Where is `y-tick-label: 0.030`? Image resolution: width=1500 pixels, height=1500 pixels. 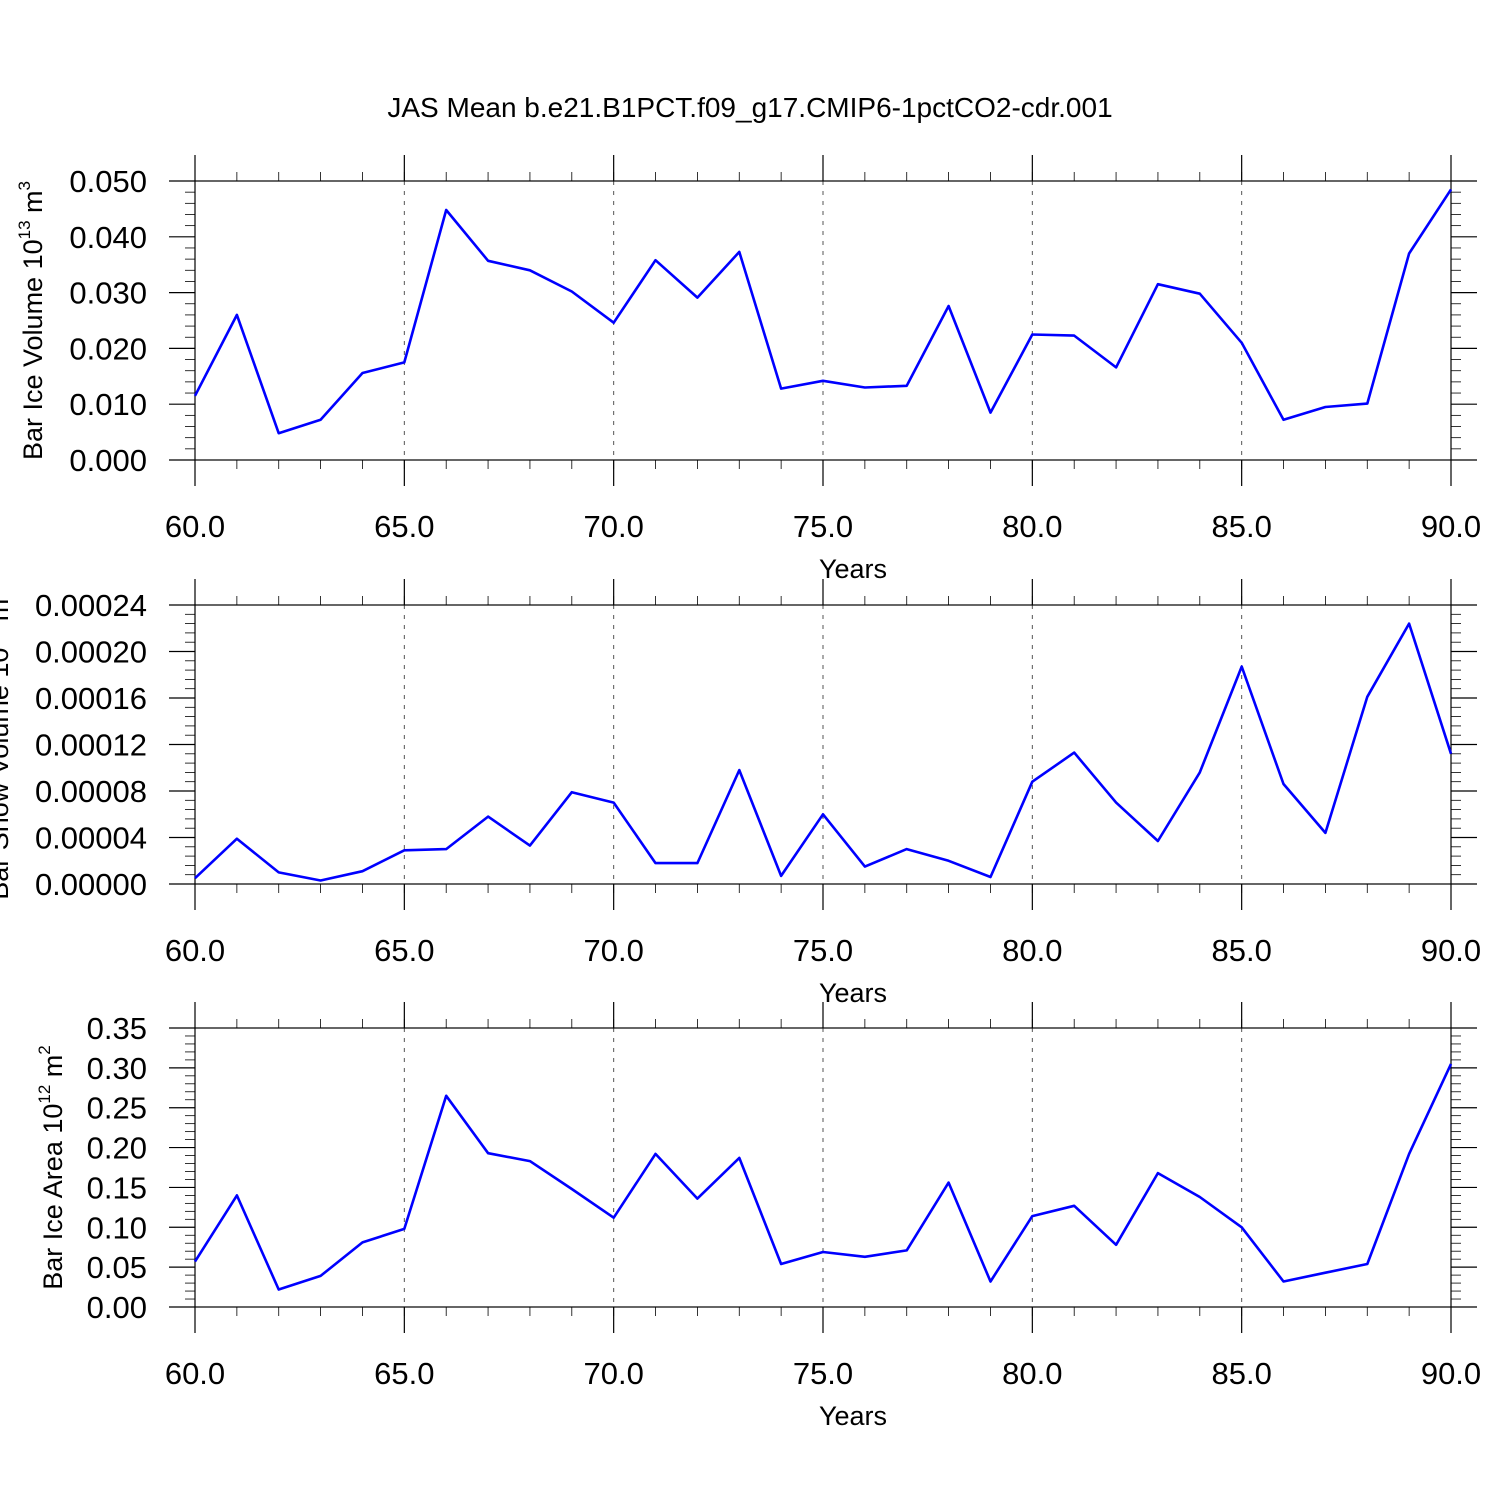
y-tick-label: 0.030 is located at coordinates (108, 293).